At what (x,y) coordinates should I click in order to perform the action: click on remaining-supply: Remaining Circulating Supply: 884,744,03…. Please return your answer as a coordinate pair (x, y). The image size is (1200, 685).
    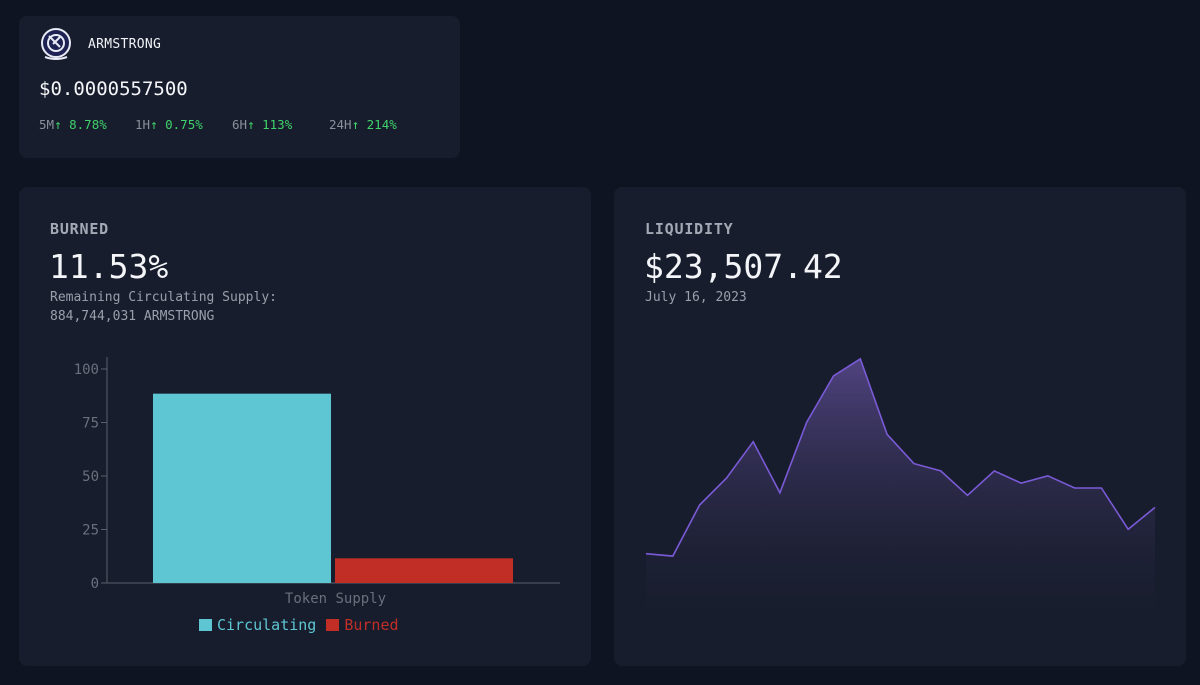
    Looking at the image, I should click on (163, 307).